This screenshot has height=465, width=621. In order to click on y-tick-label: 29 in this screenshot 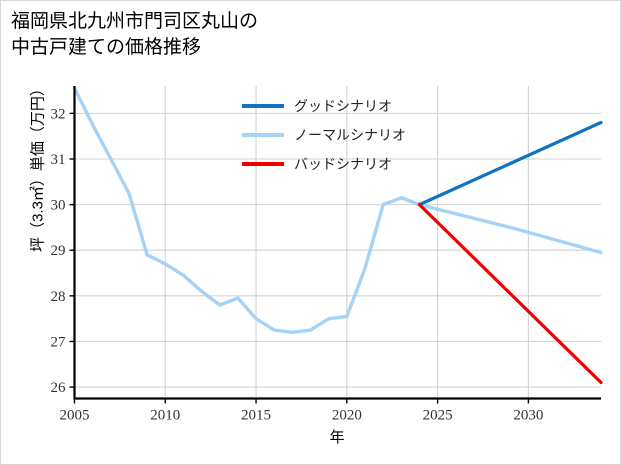, I will do `click(58, 251)`.